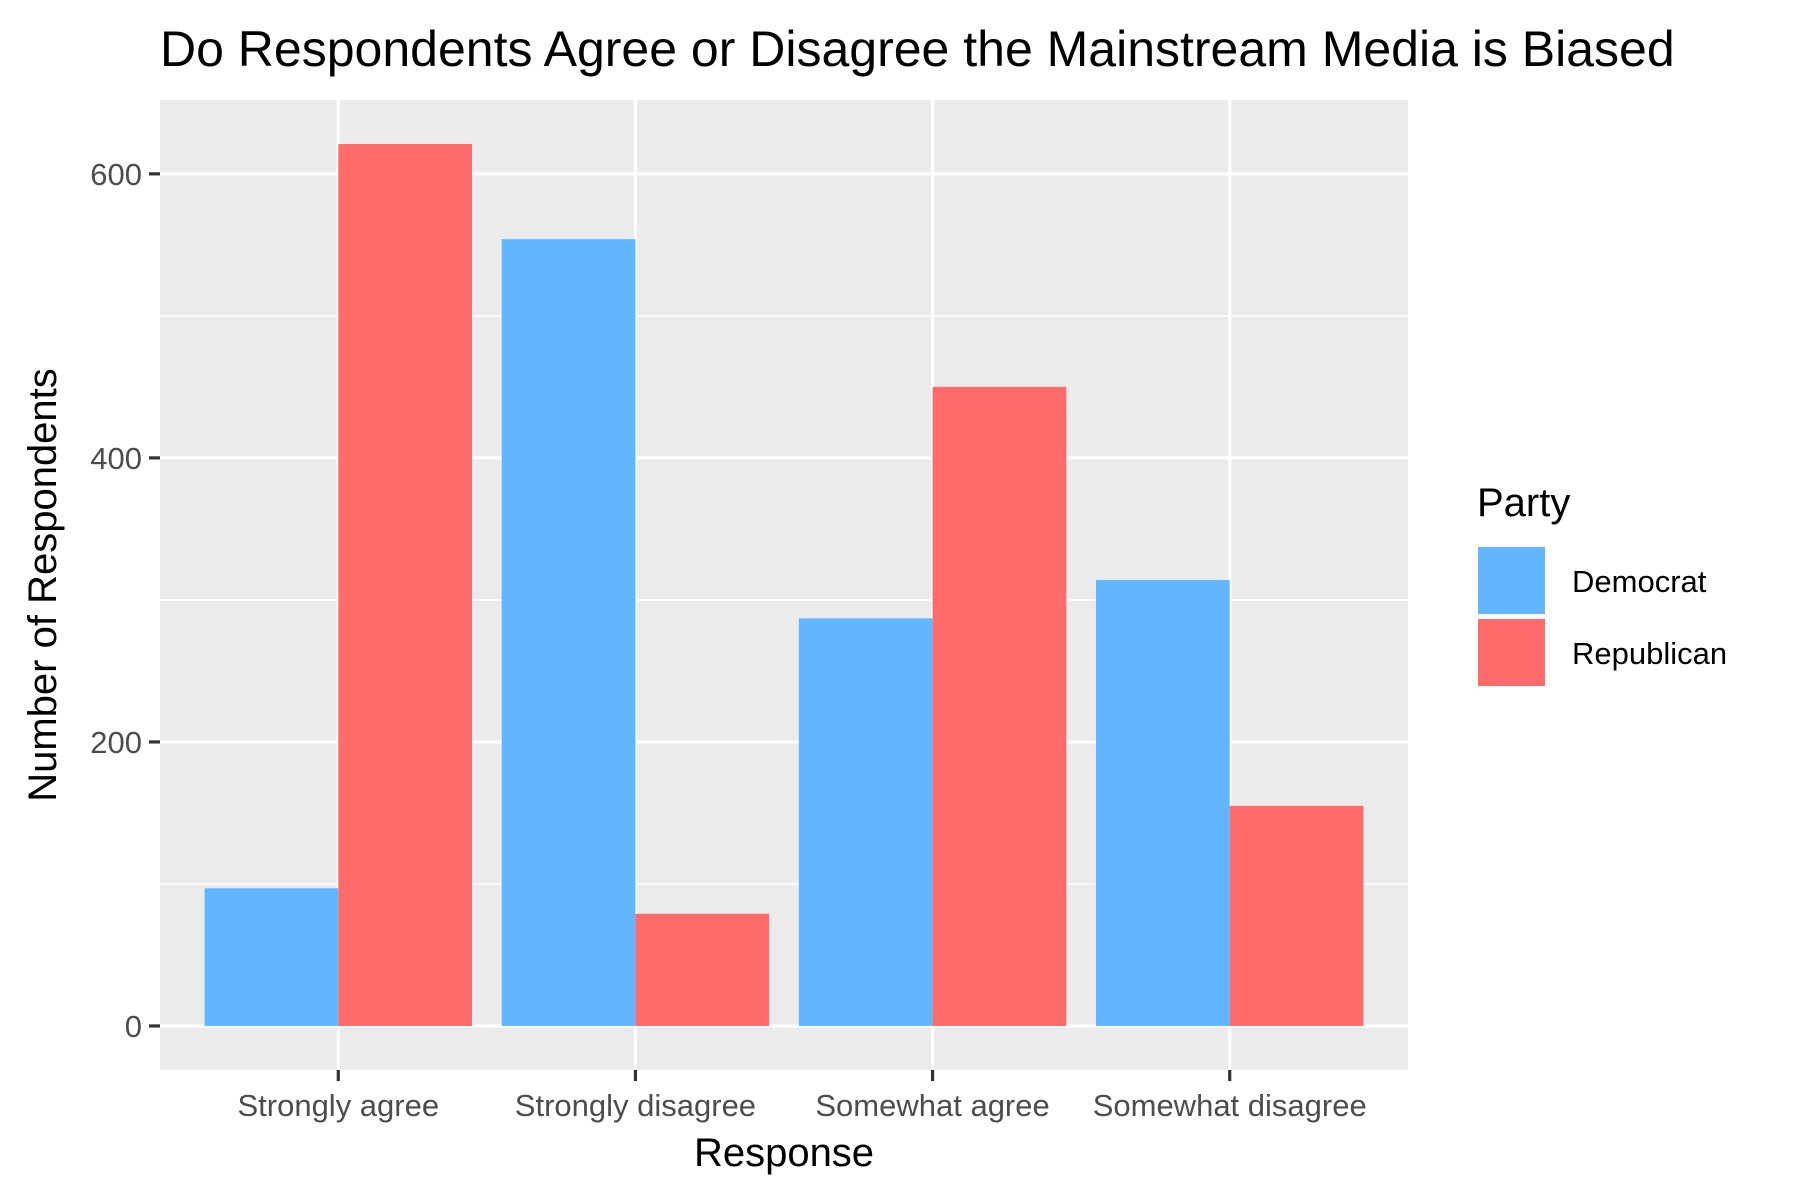 This screenshot has width=1800, height=1200. Describe the element at coordinates (1511, 580) in the screenshot. I see `legend-key-democrat` at that location.